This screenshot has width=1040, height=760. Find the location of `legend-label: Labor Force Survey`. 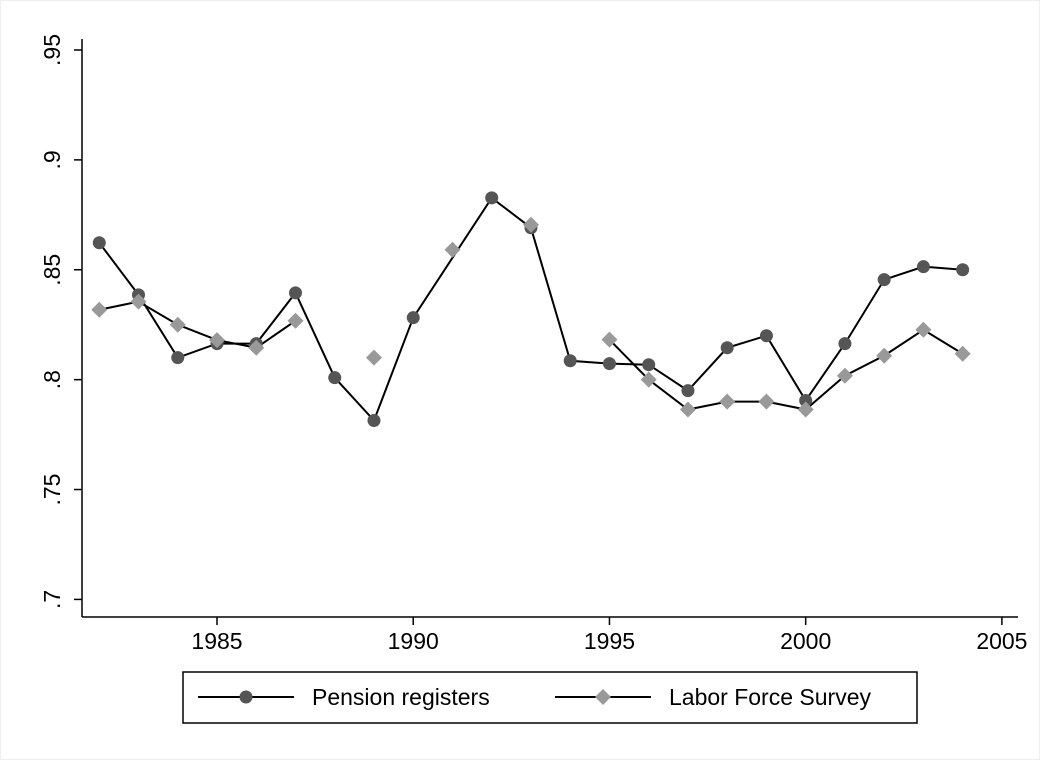

legend-label: Labor Force Survey is located at coordinates (770, 697).